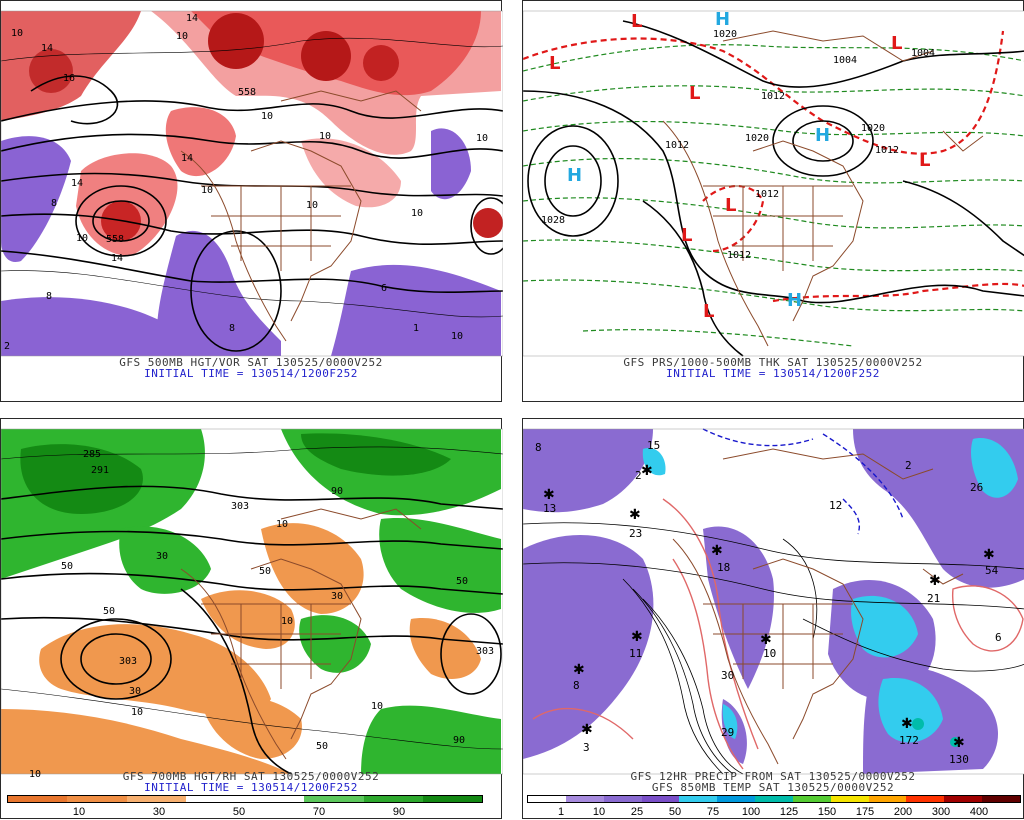  What do you see at coordinates (92, 454) in the screenshot?
I see `contour-label: 285` at bounding box center [92, 454].